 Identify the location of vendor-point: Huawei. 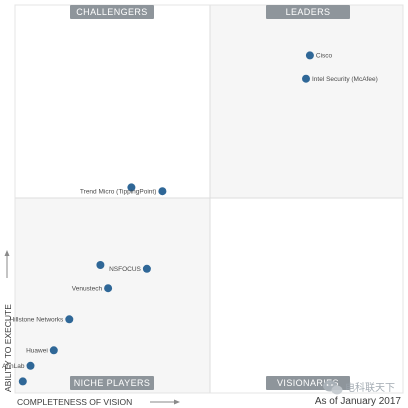
(42, 350).